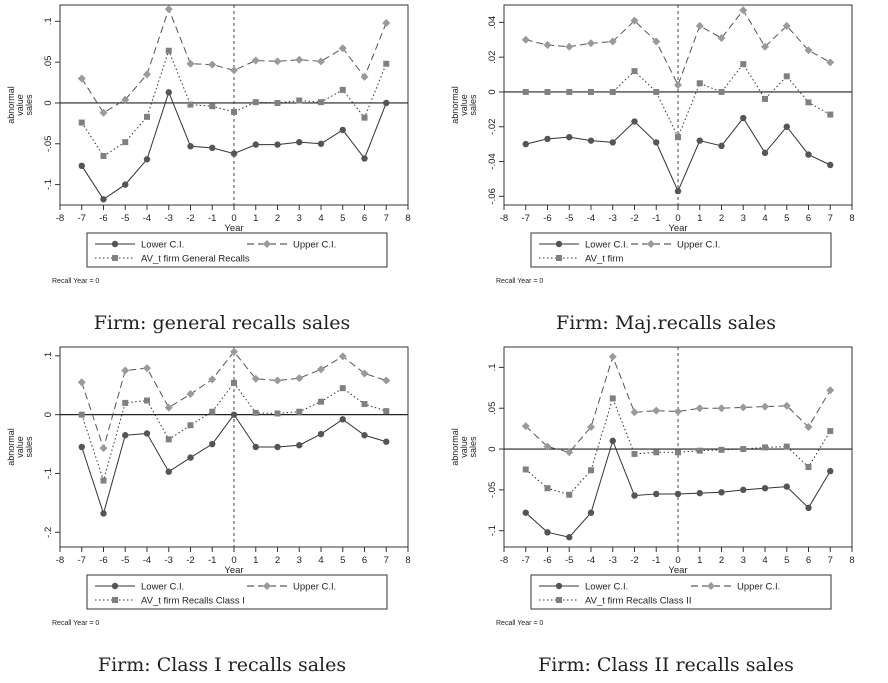  I want to click on y-tick-label: -.05, so click(492, 490).